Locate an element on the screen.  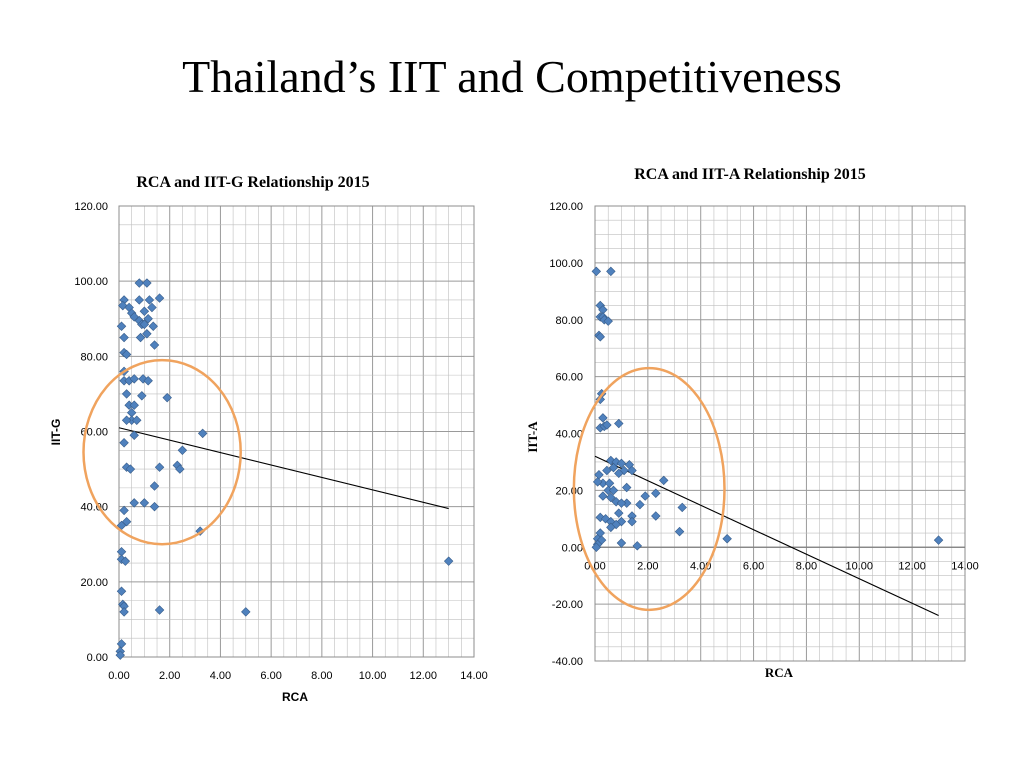
iit-g-xtick-label: 6.00 is located at coordinates (270, 676).